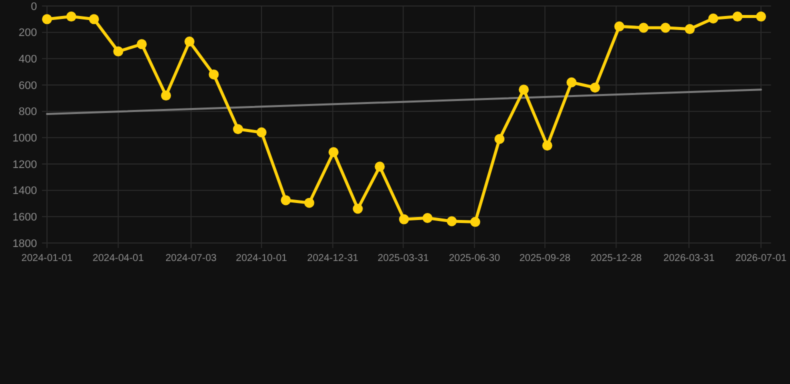 This screenshot has height=384, width=790. What do you see at coordinates (27, 60) in the screenshot?
I see `y-tick-label: 400` at bounding box center [27, 60].